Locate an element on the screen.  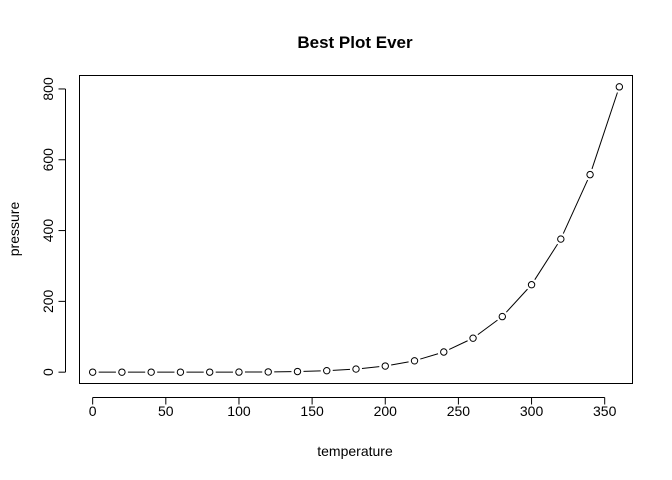
y-tick-label: 400 is located at coordinates (48, 231).